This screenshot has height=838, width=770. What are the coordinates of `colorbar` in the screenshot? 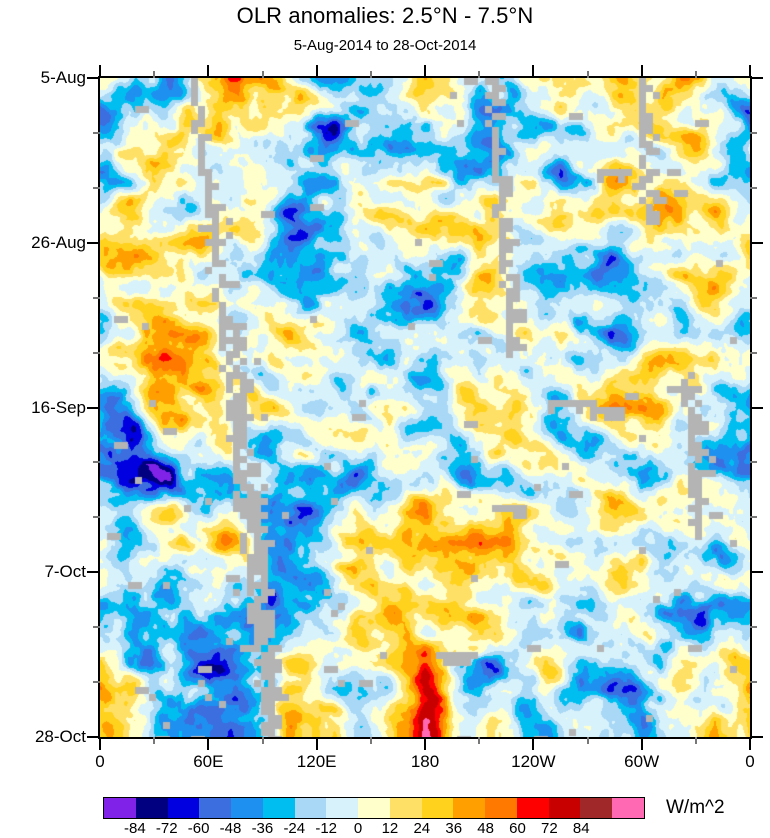 It's located at (374, 808).